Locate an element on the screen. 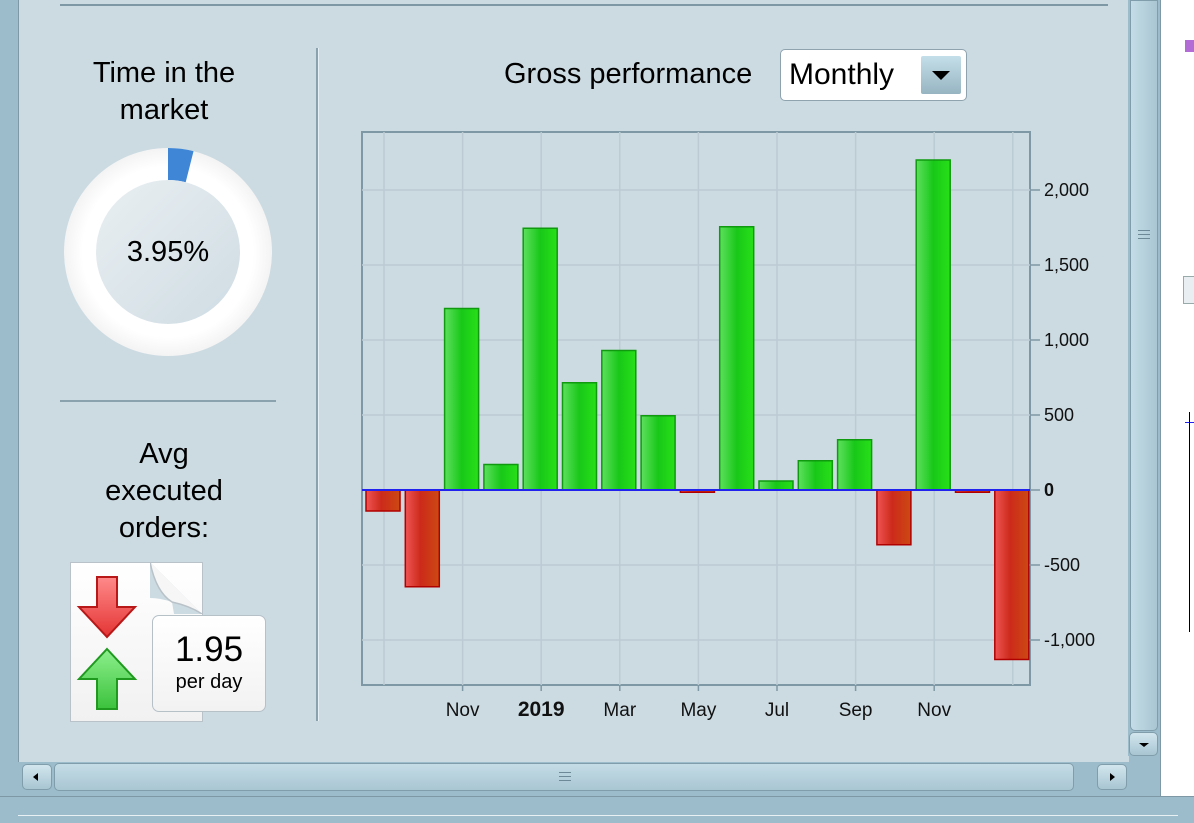 Image resolution: width=1194 pixels, height=823 pixels. bar-jun-2019 is located at coordinates (736, 358).